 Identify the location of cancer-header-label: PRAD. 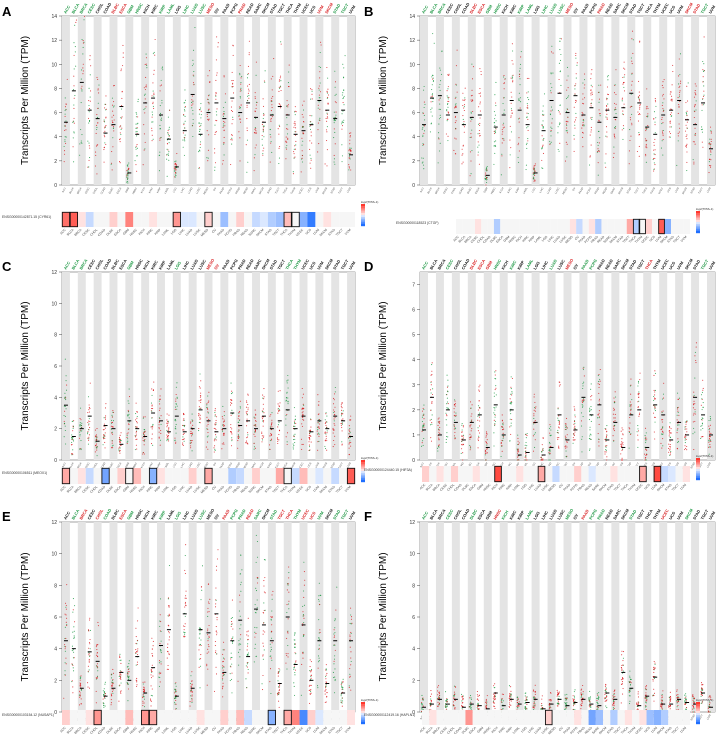
(242, 8).